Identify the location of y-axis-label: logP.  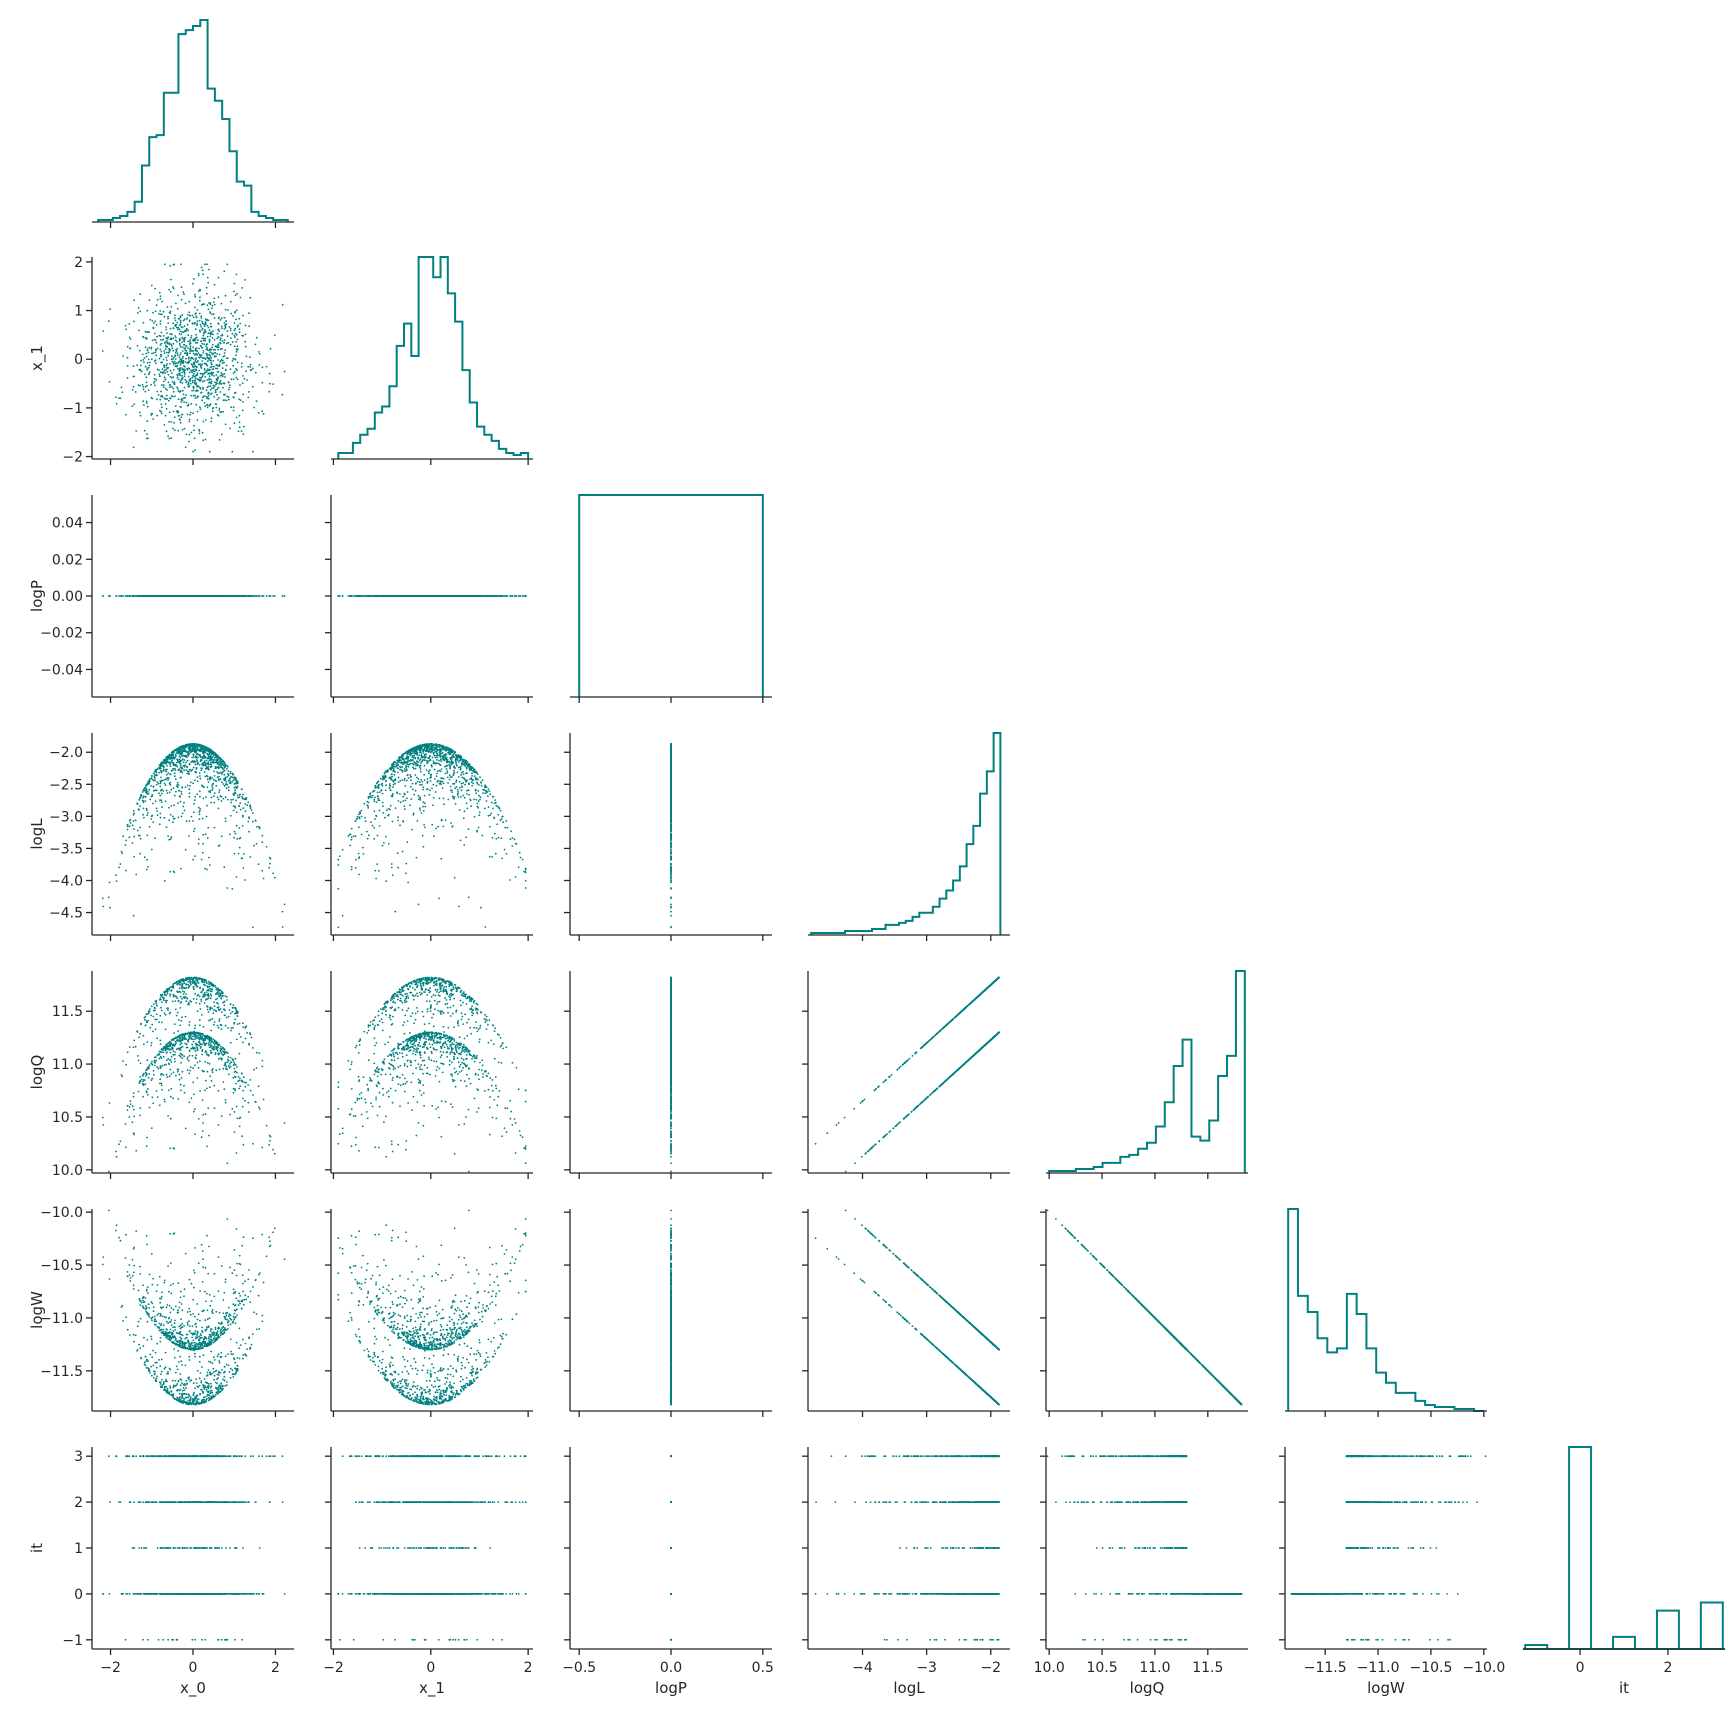
(37, 596).